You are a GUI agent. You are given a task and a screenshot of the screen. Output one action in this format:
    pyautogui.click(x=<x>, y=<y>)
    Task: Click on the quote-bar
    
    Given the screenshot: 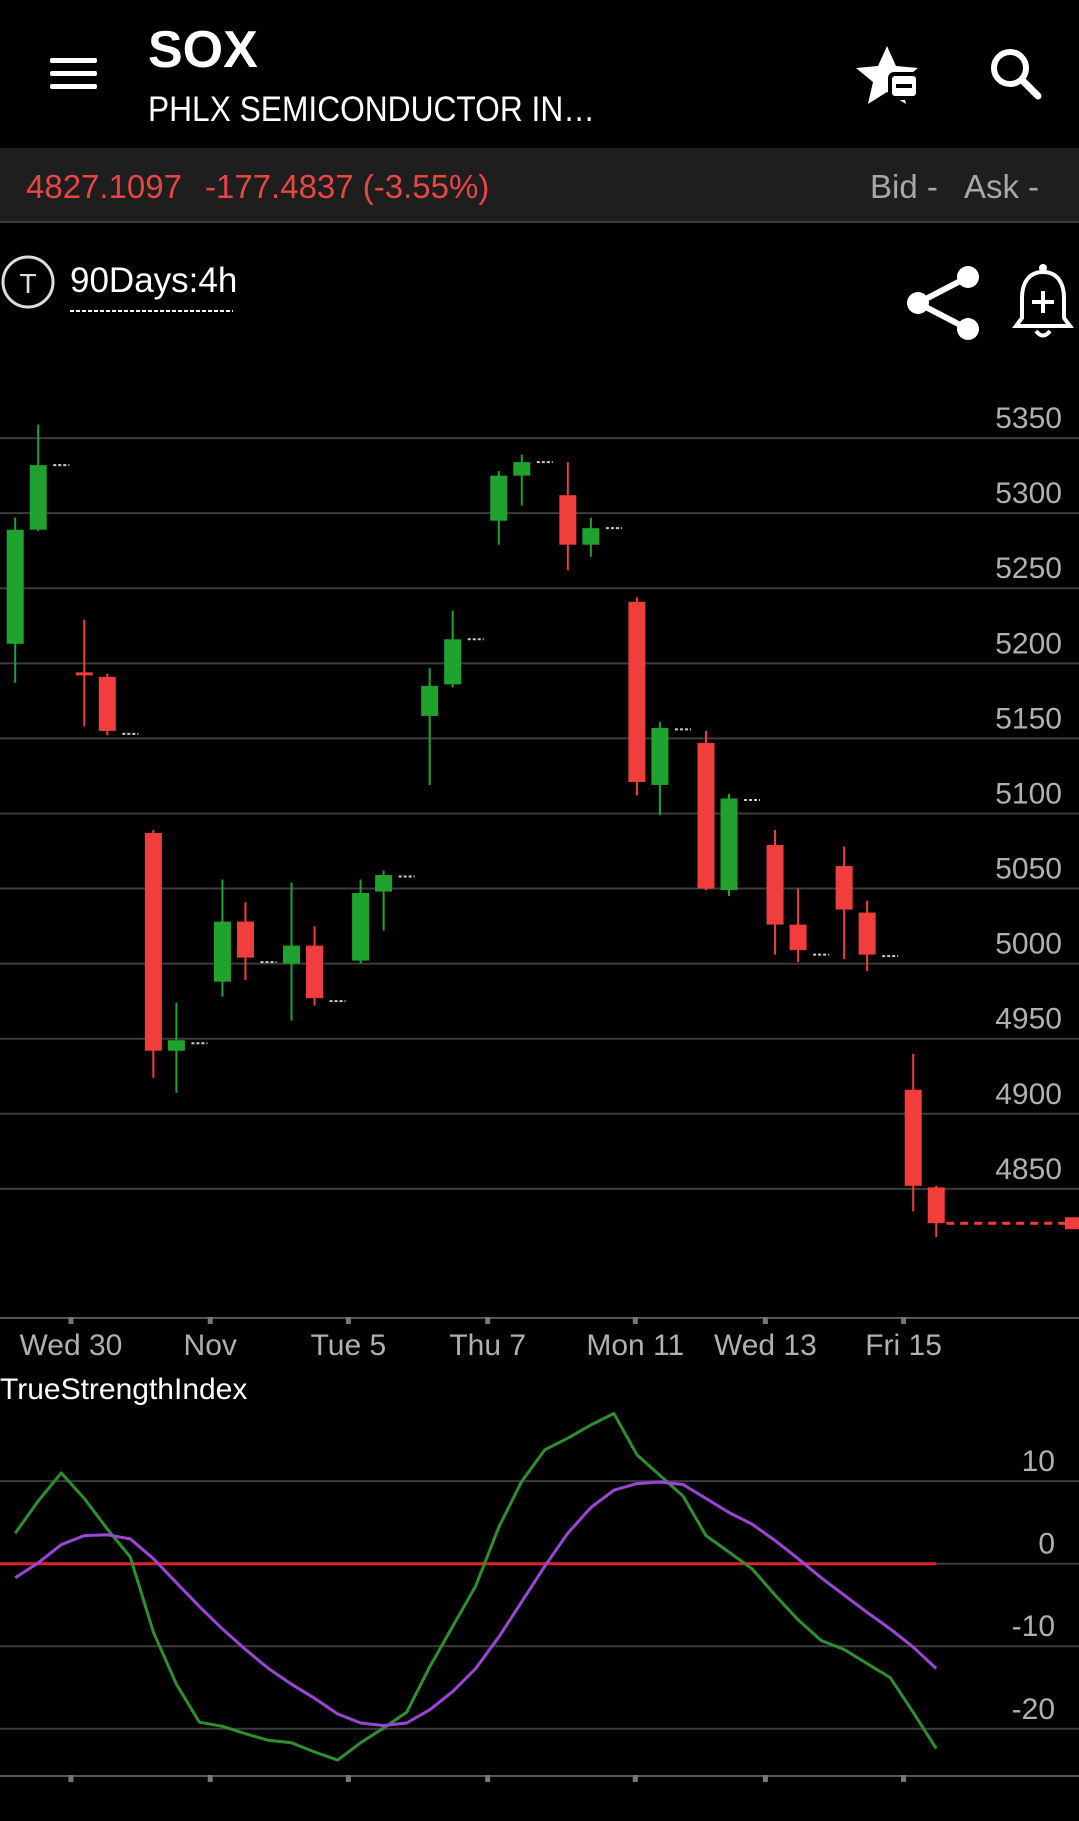 What is the action you would take?
    pyautogui.click(x=539, y=185)
    